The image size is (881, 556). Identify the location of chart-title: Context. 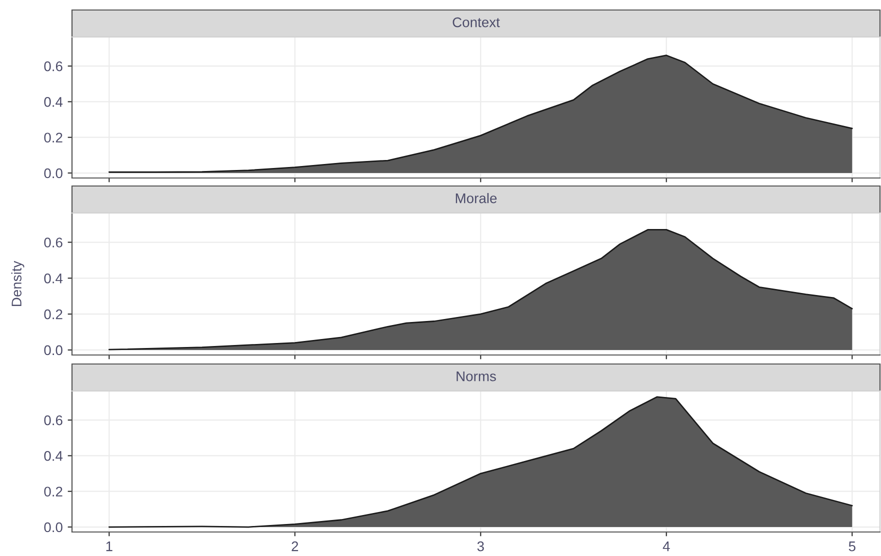
(476, 22).